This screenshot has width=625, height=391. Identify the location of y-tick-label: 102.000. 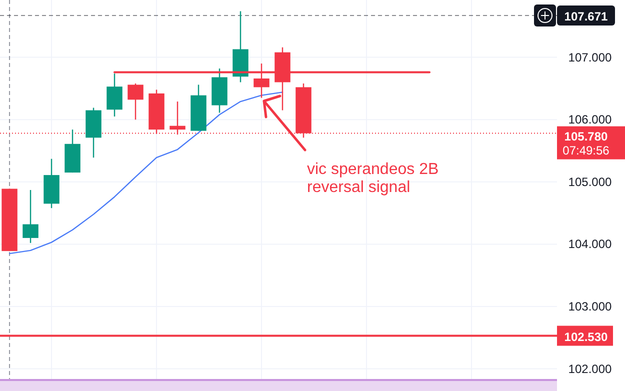
(590, 369).